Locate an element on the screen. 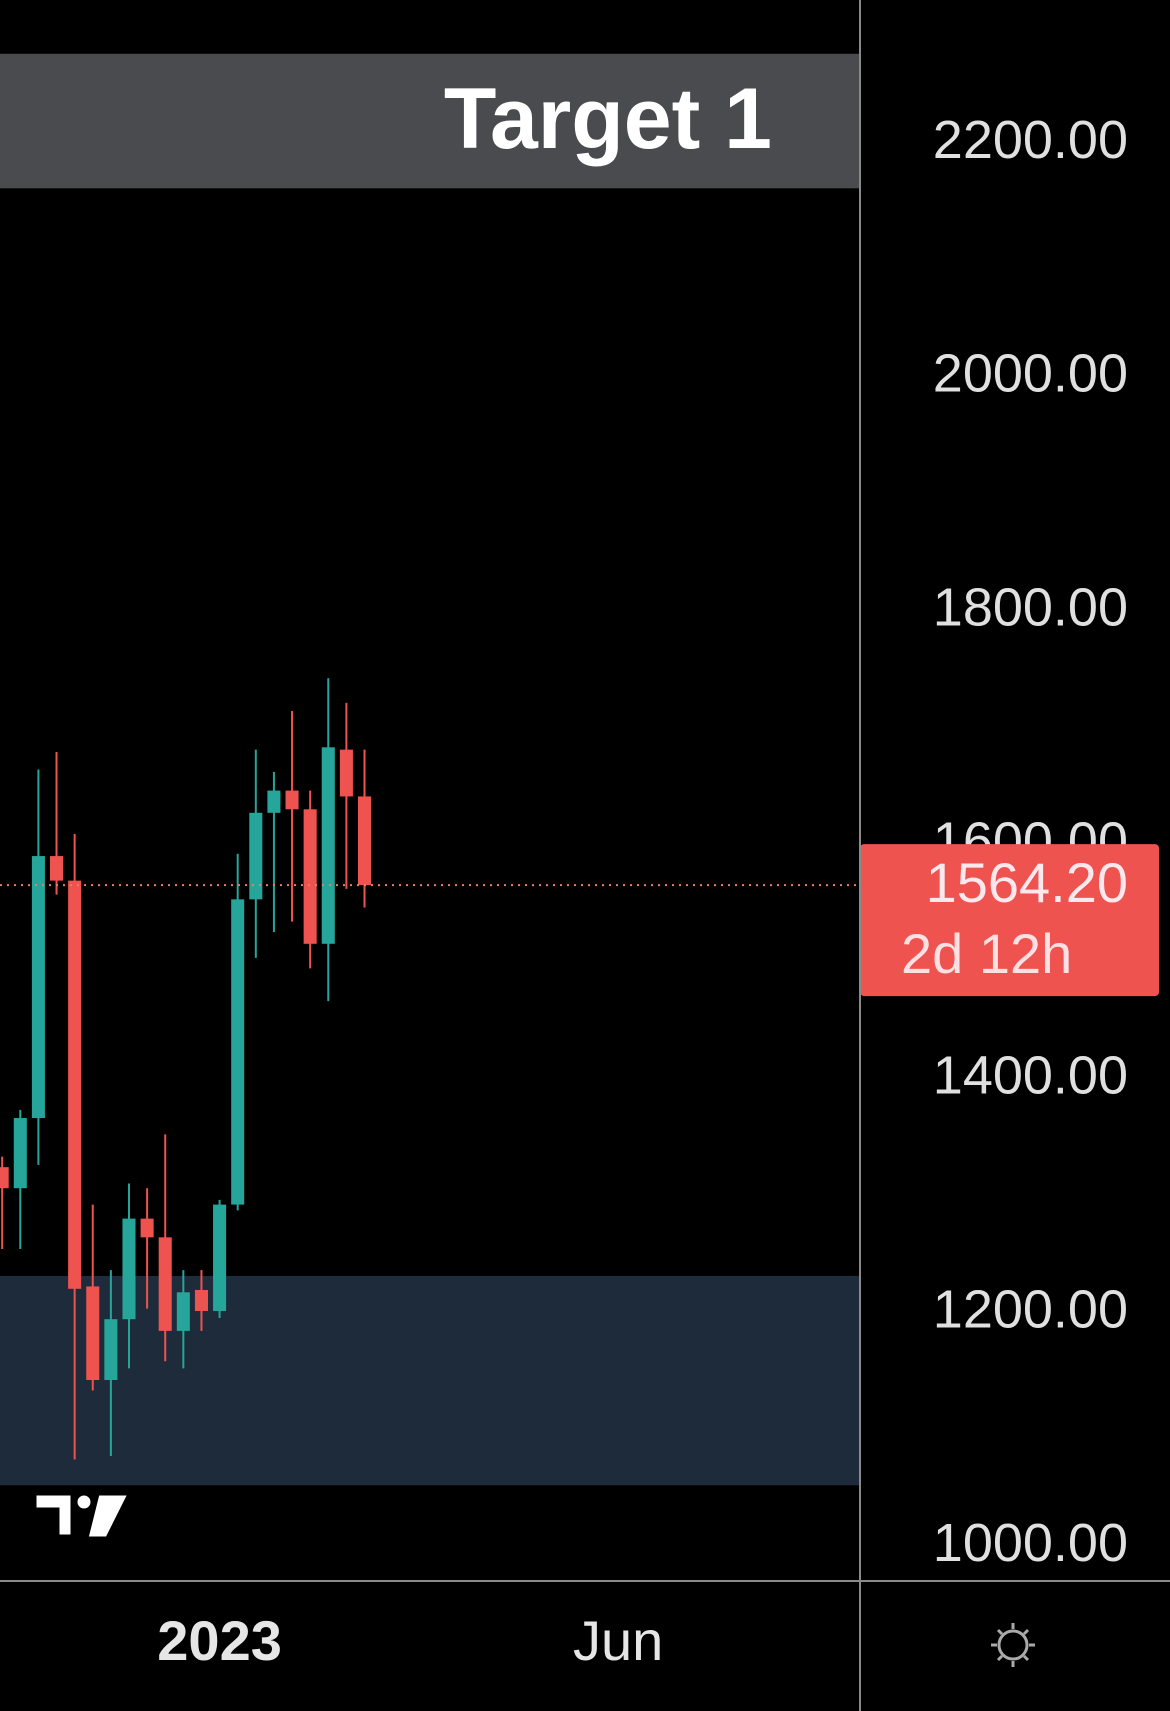  countdown-label: 2d 12h is located at coordinates (986, 953).